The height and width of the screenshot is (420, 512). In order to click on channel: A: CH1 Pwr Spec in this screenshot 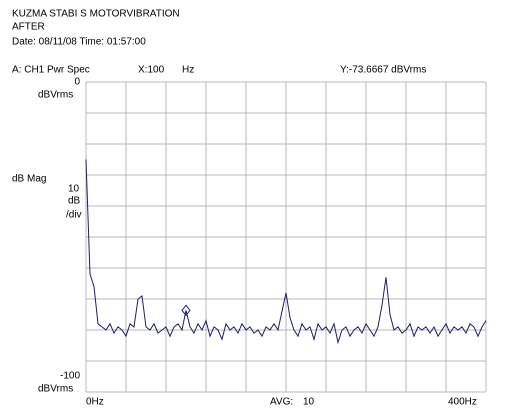, I will do `click(51, 70)`.